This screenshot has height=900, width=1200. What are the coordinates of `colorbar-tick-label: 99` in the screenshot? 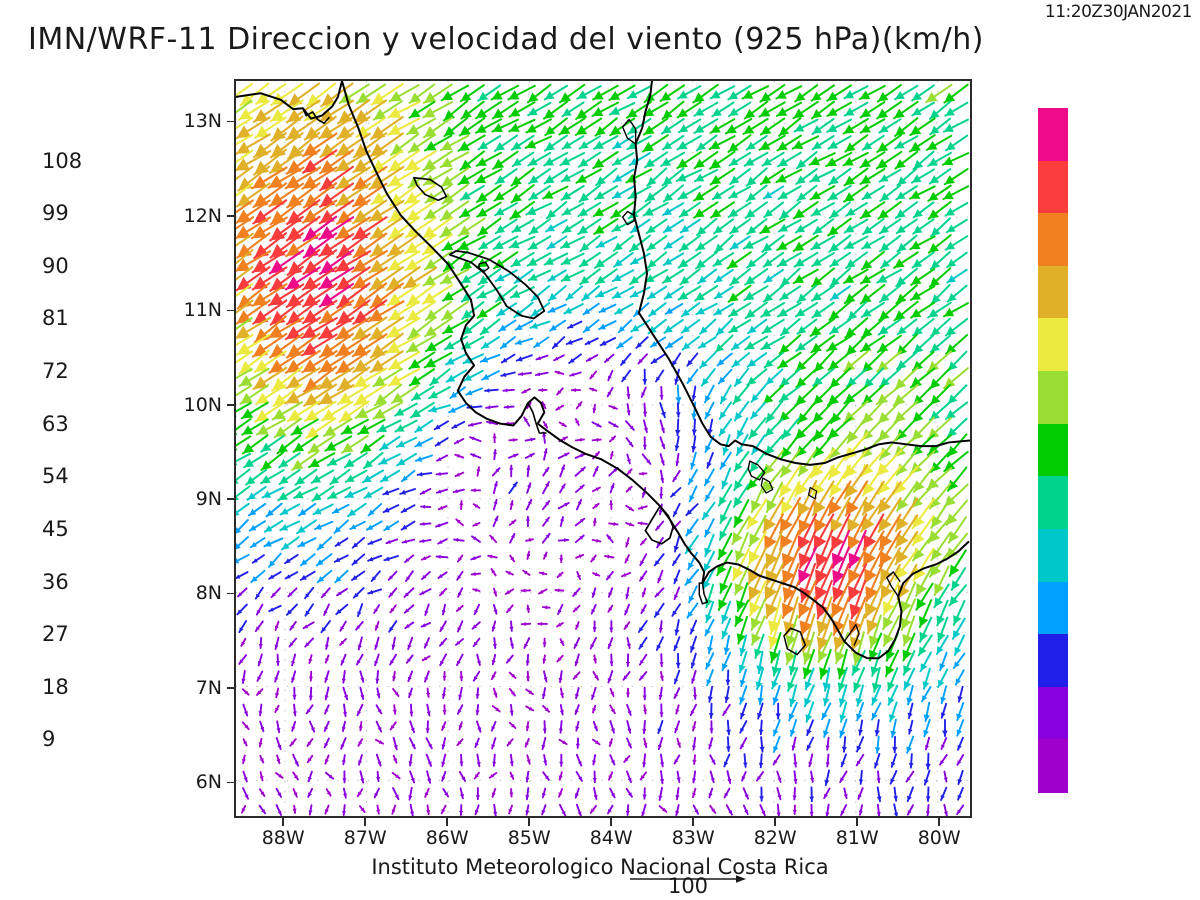 It's located at (55, 213).